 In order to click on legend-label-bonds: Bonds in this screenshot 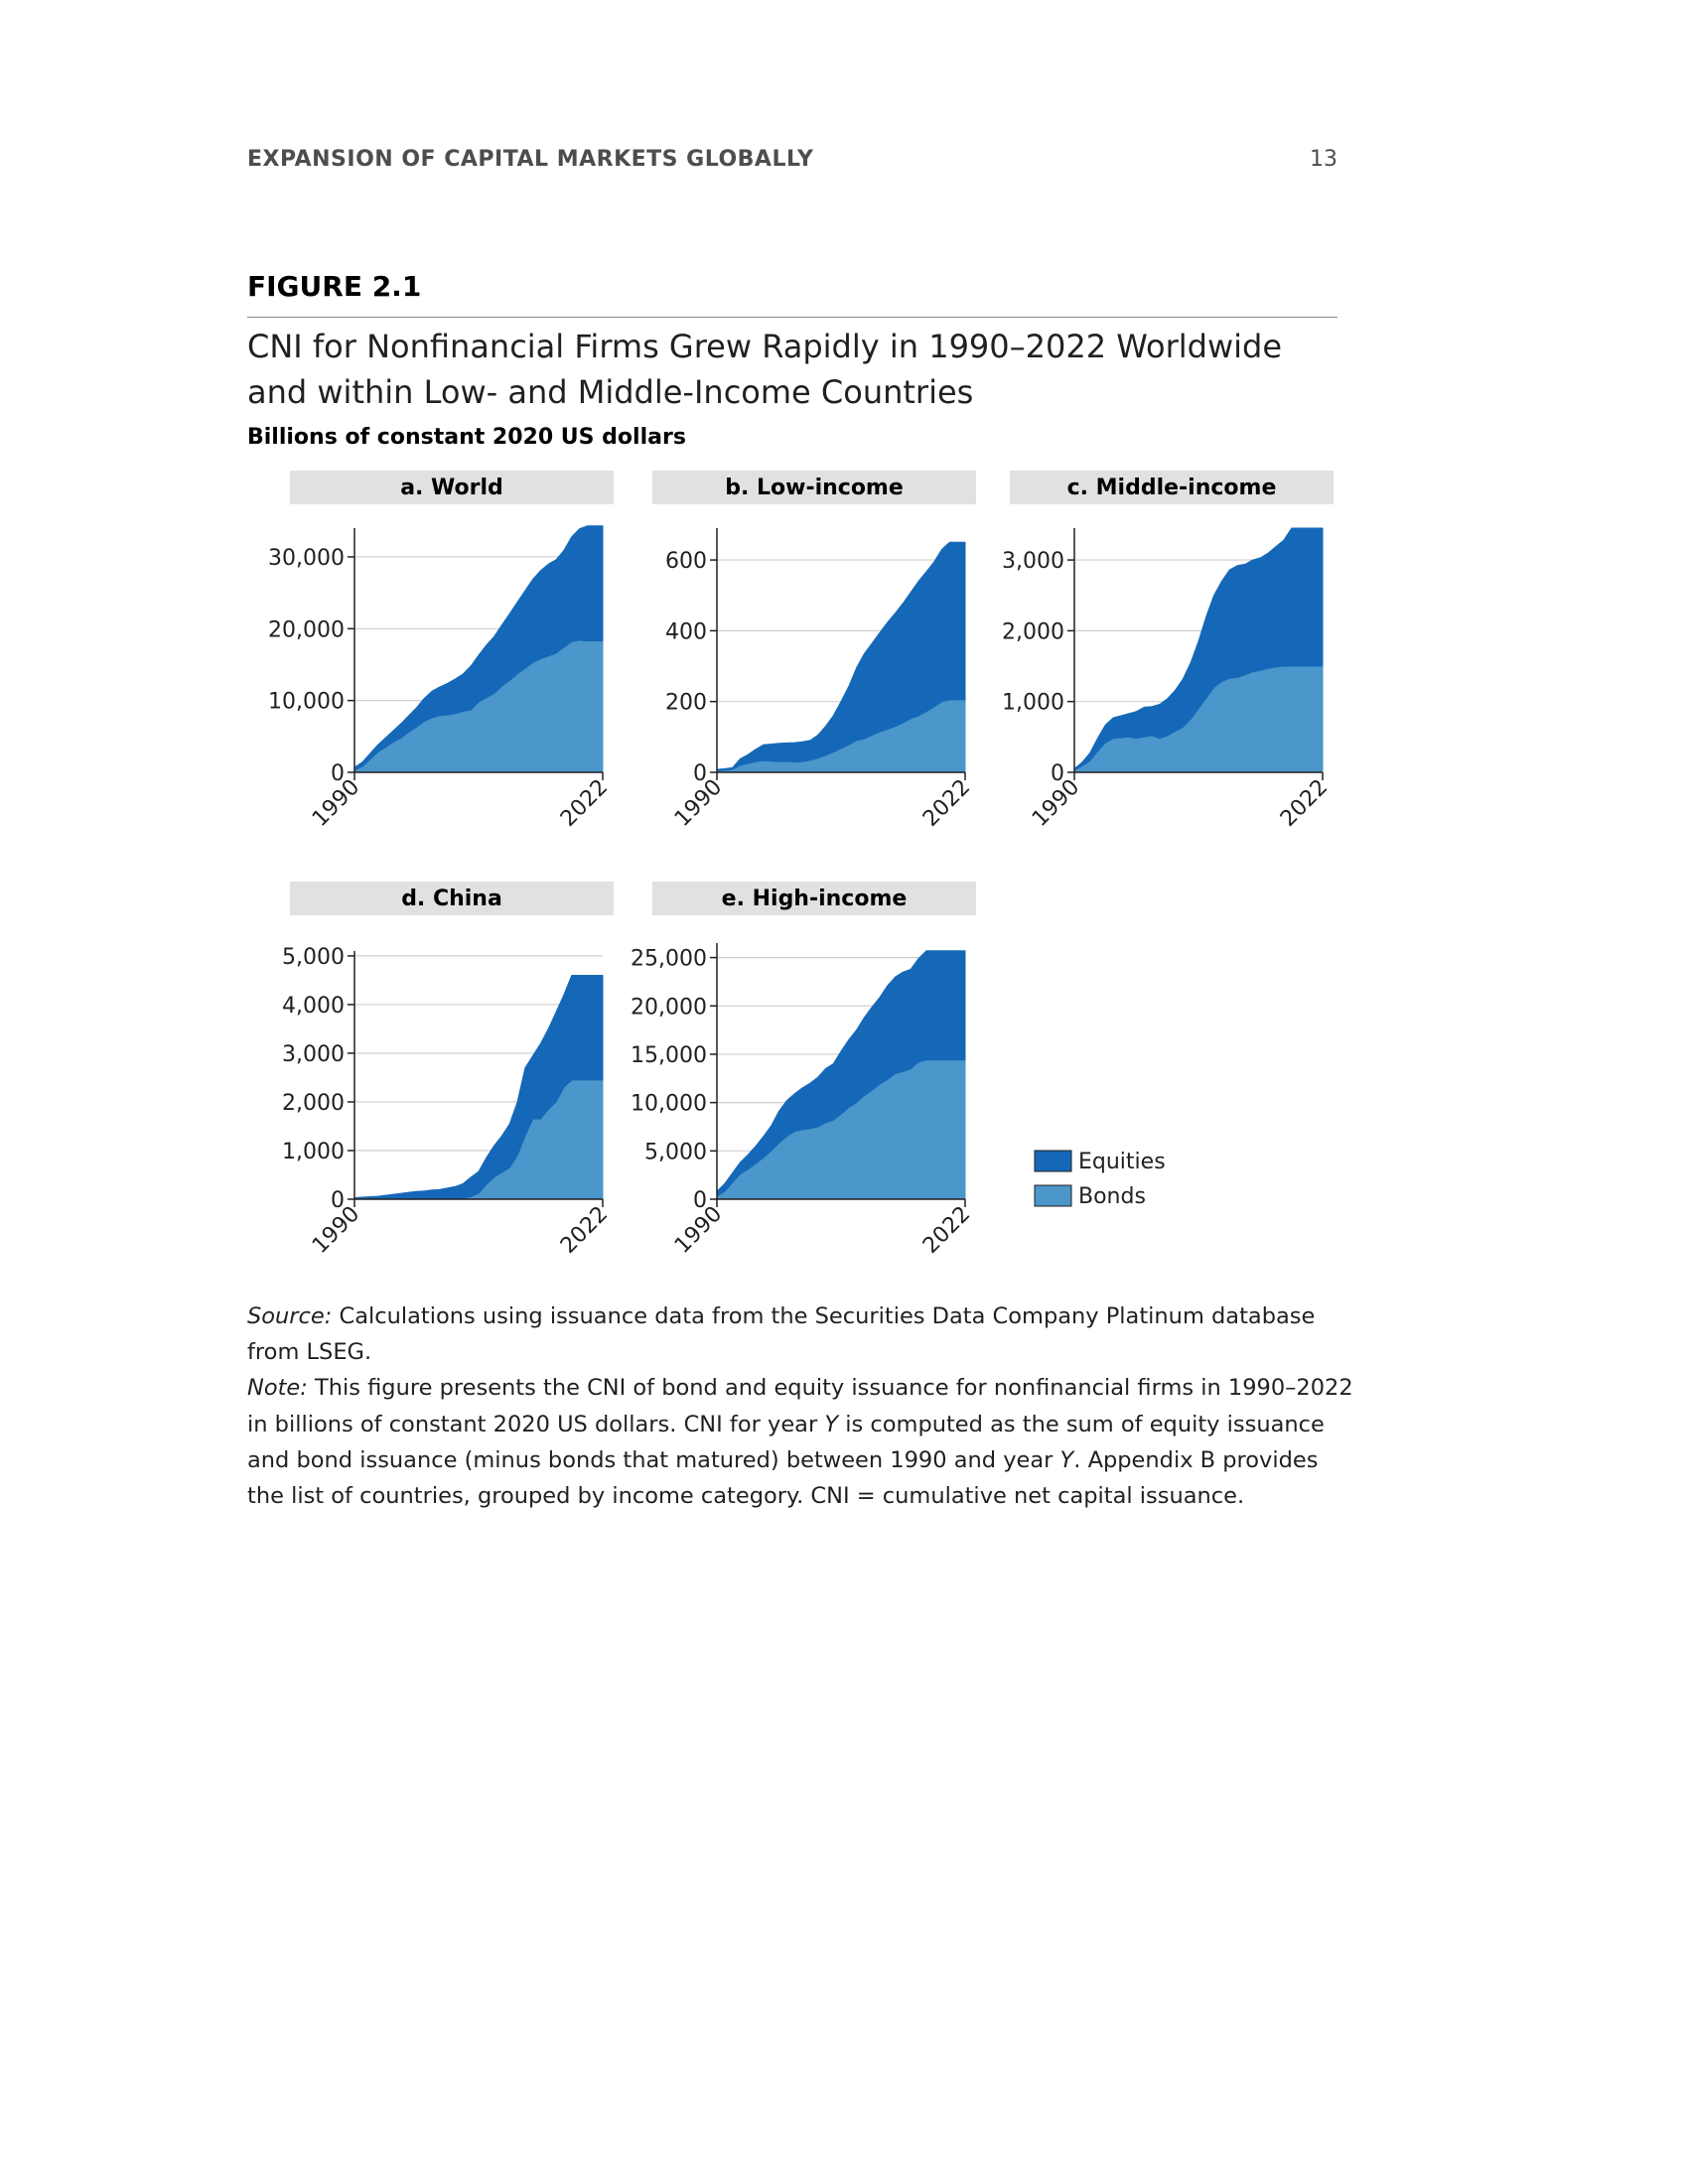, I will do `click(1112, 1196)`.